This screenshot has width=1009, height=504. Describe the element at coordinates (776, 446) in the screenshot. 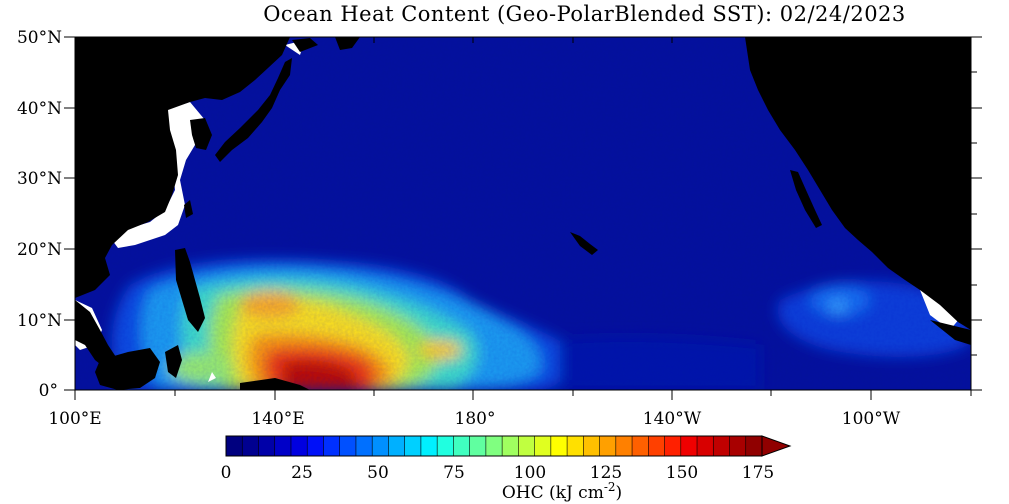

I see `colorbar-overflow-arrow` at that location.